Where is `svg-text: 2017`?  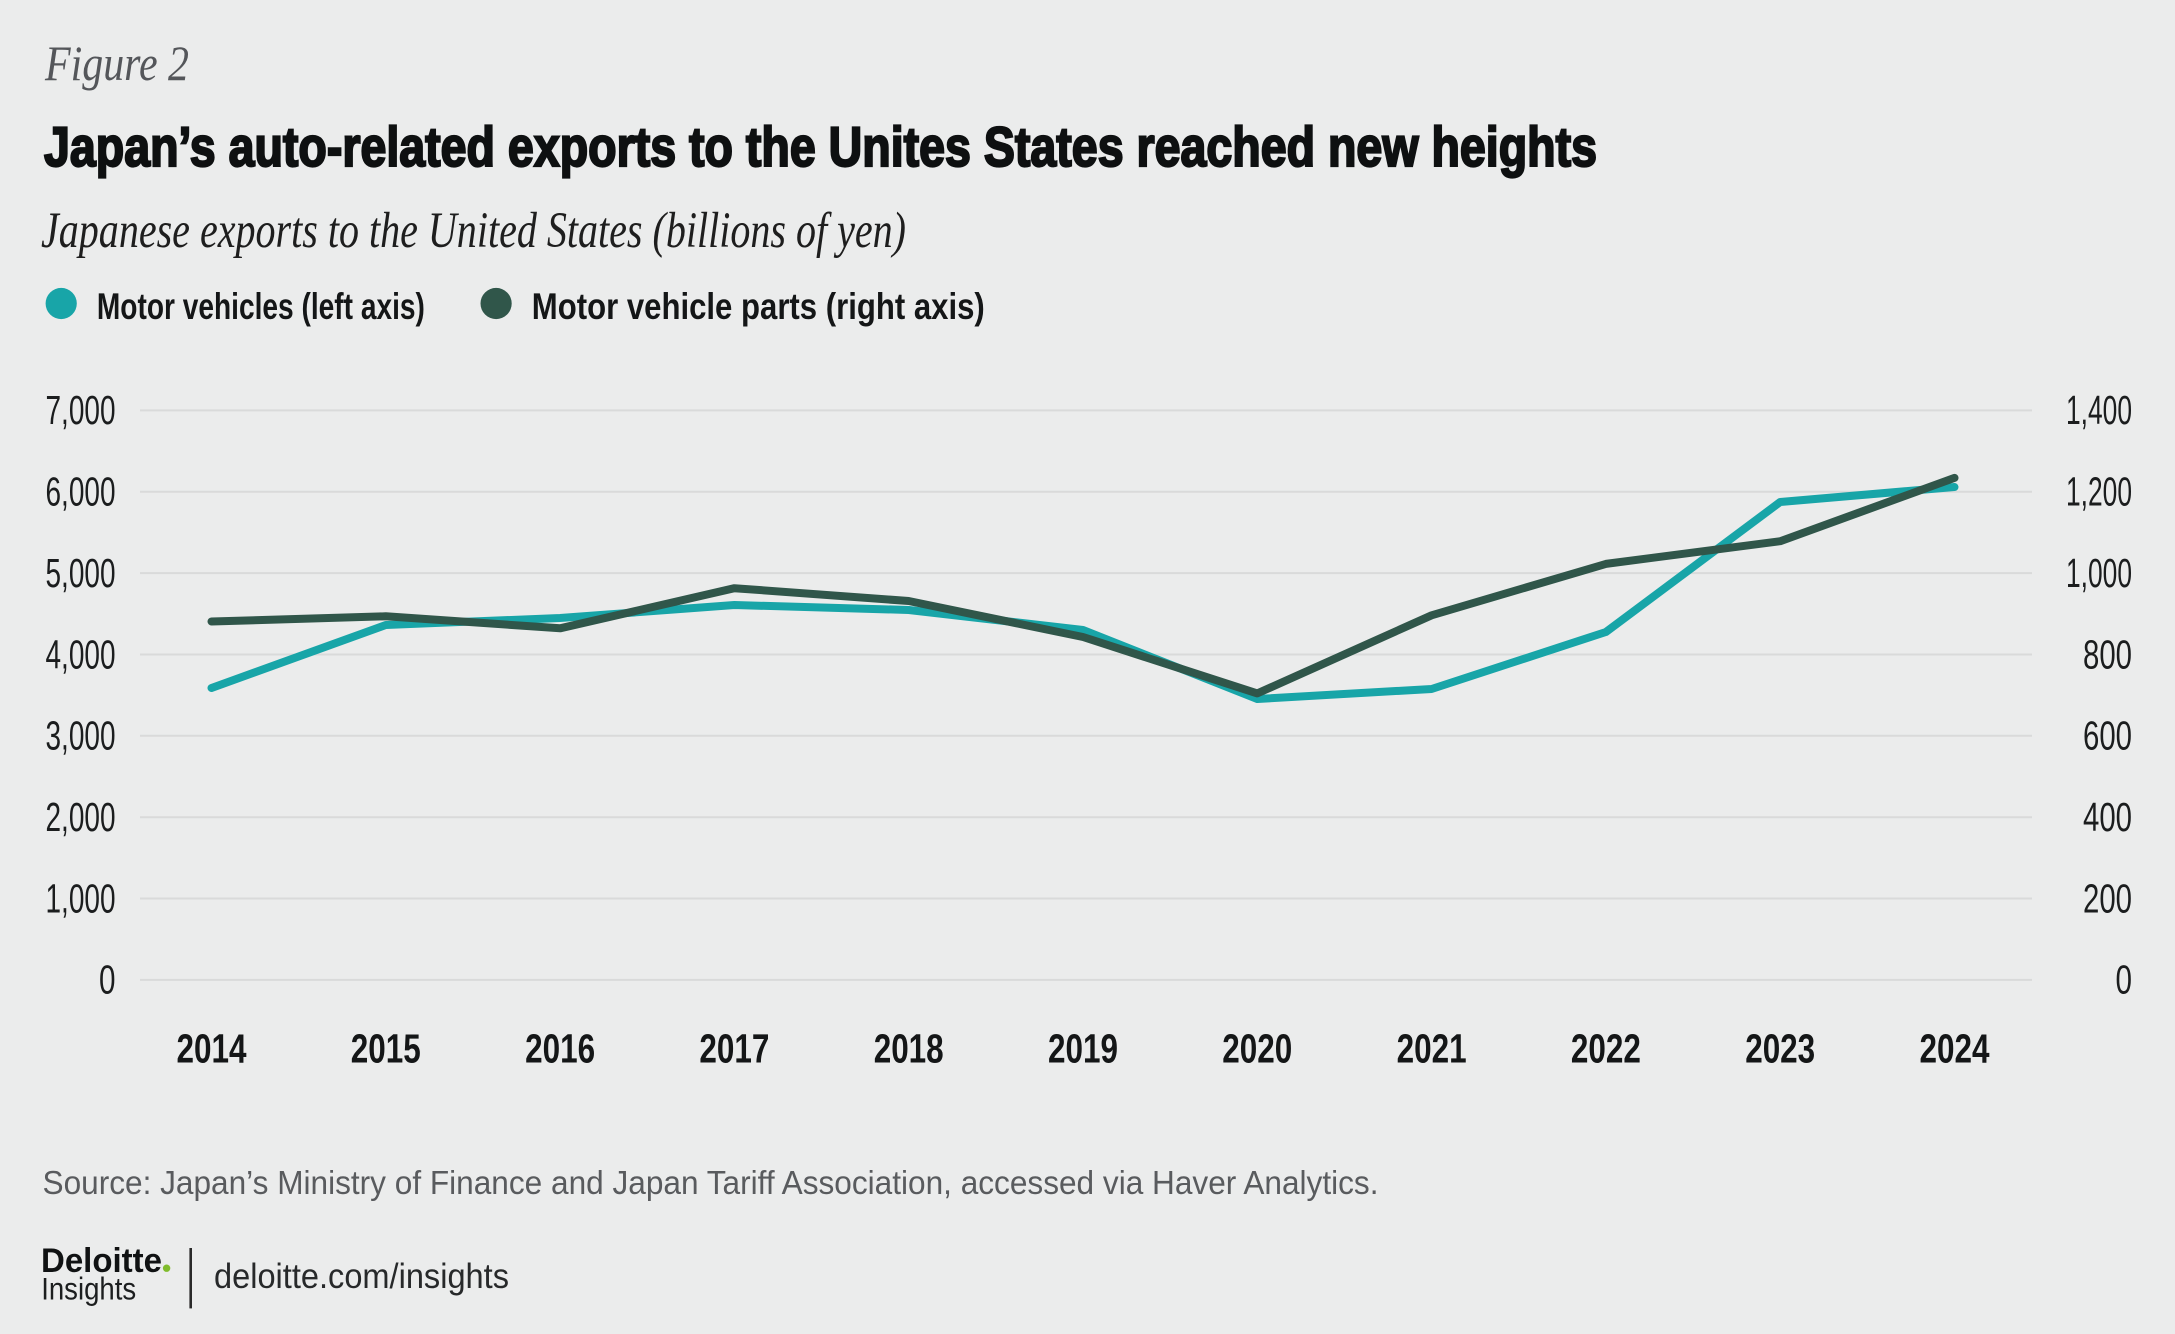 svg-text: 2017 is located at coordinates (734, 1049).